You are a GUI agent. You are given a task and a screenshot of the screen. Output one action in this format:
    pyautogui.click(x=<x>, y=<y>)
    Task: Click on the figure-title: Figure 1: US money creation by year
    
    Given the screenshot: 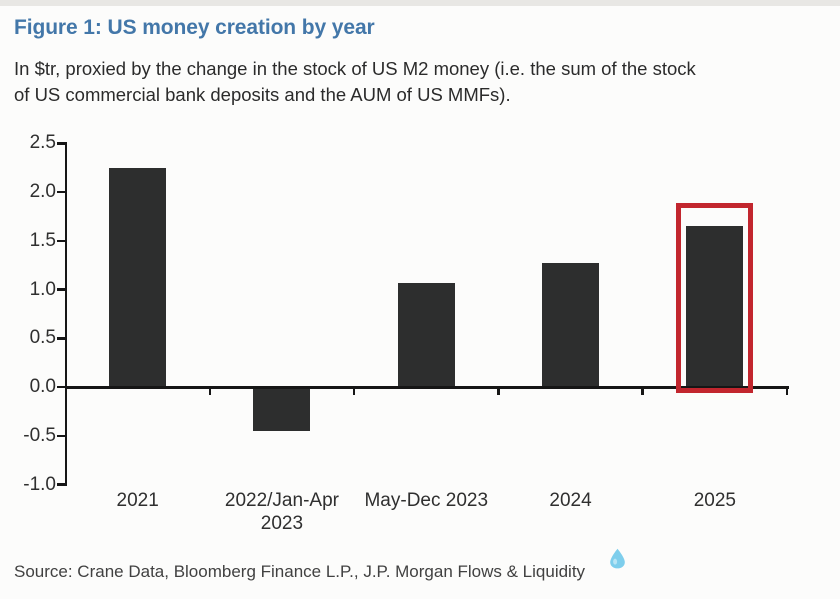 What is the action you would take?
    pyautogui.click(x=194, y=27)
    